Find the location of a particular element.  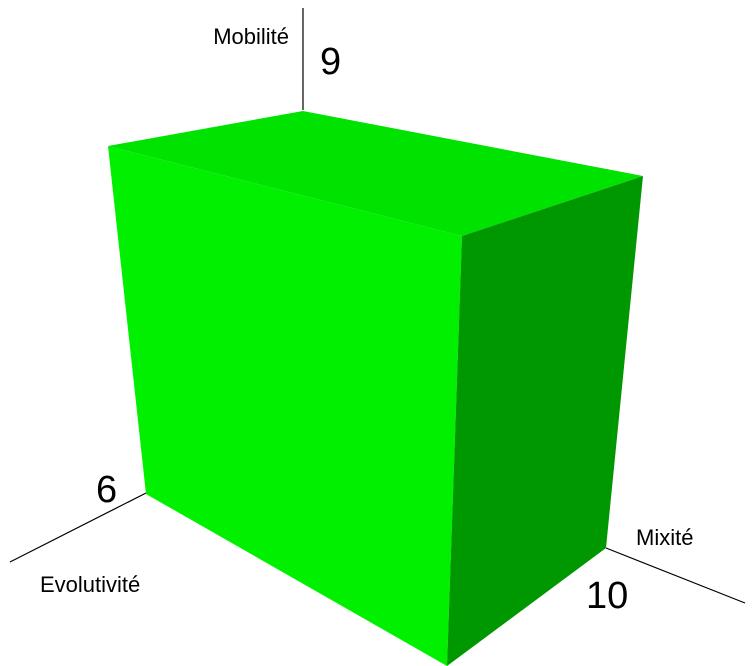

left-axis-value: 6 is located at coordinates (106, 490).